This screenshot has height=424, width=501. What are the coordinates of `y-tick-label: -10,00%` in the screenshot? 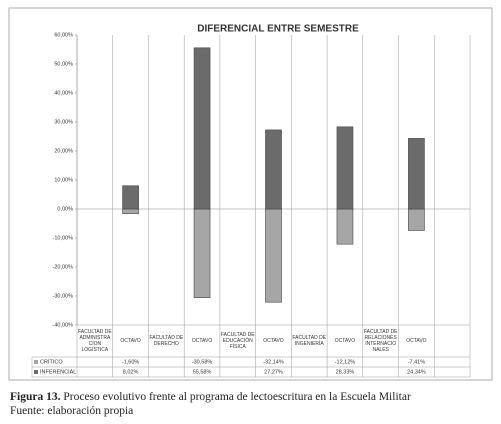 It's located at (63, 238).